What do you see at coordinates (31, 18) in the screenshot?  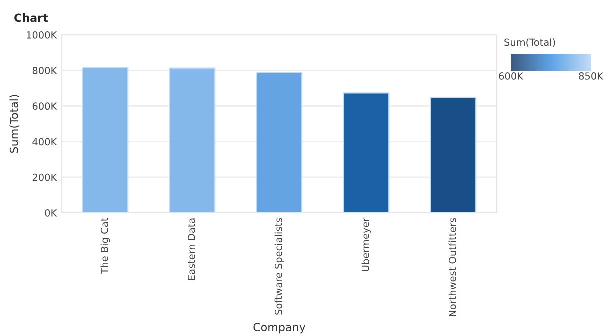 I see `chart-title: Chart` at bounding box center [31, 18].